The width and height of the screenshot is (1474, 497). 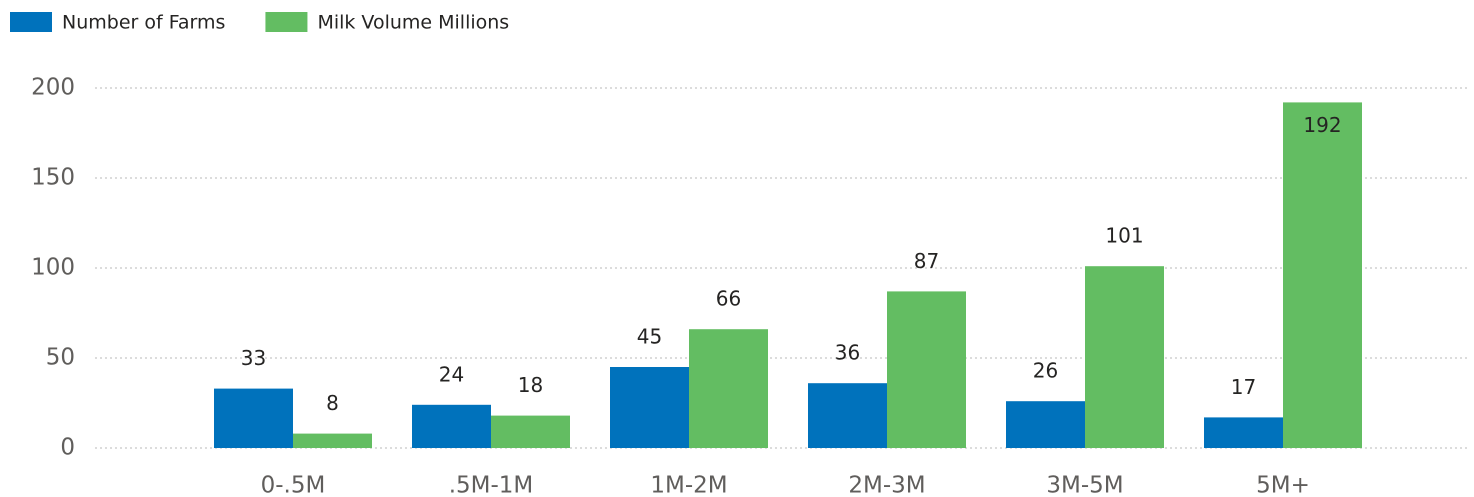 I want to click on data-label: 24, so click(x=451, y=374).